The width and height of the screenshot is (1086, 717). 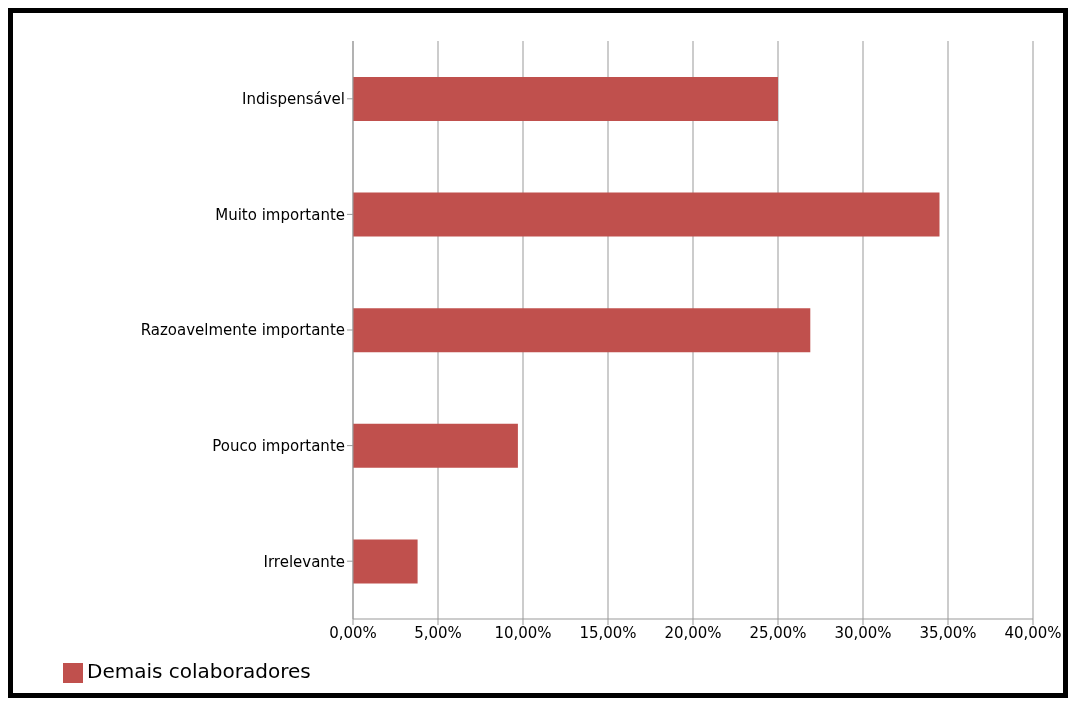 What do you see at coordinates (304, 561) in the screenshot?
I see `y-tick-label: Irrelevante` at bounding box center [304, 561].